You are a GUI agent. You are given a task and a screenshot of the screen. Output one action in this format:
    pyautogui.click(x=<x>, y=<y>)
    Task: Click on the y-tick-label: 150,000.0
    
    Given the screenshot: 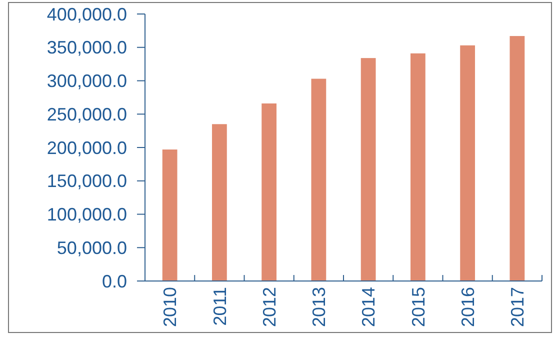 What is the action you would take?
    pyautogui.click(x=86, y=181)
    